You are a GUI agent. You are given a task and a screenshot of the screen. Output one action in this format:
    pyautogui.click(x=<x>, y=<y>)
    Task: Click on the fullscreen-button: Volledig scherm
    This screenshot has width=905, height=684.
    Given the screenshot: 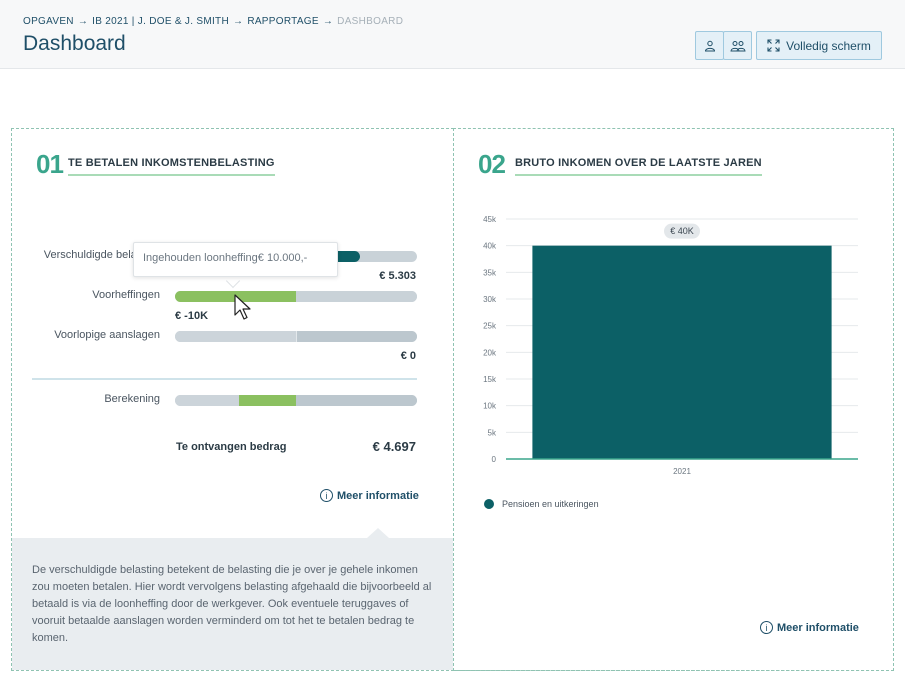 What is the action you would take?
    pyautogui.click(x=819, y=45)
    